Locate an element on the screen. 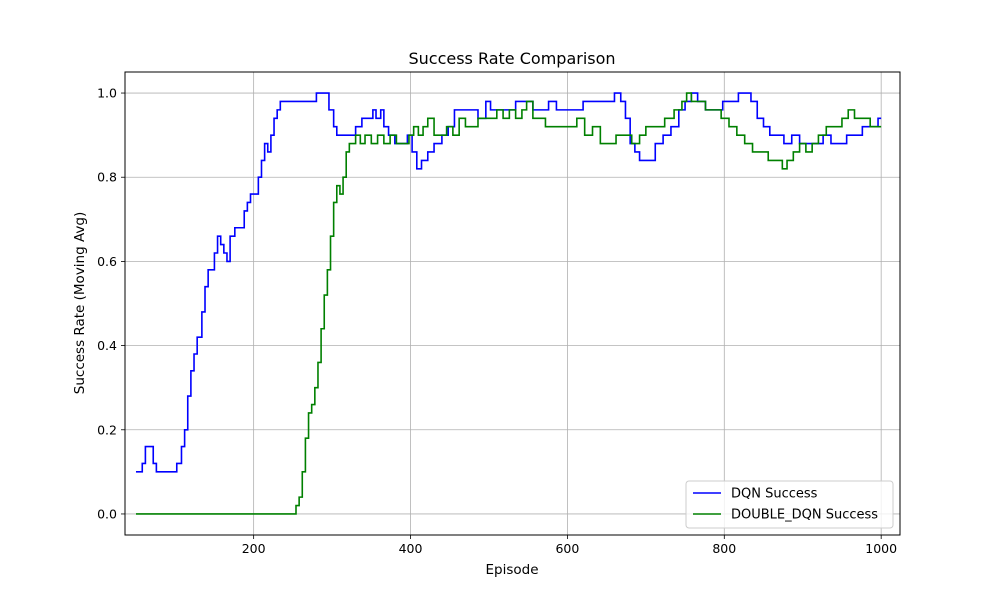  y-tick-label: 0.8 is located at coordinates (107, 177).